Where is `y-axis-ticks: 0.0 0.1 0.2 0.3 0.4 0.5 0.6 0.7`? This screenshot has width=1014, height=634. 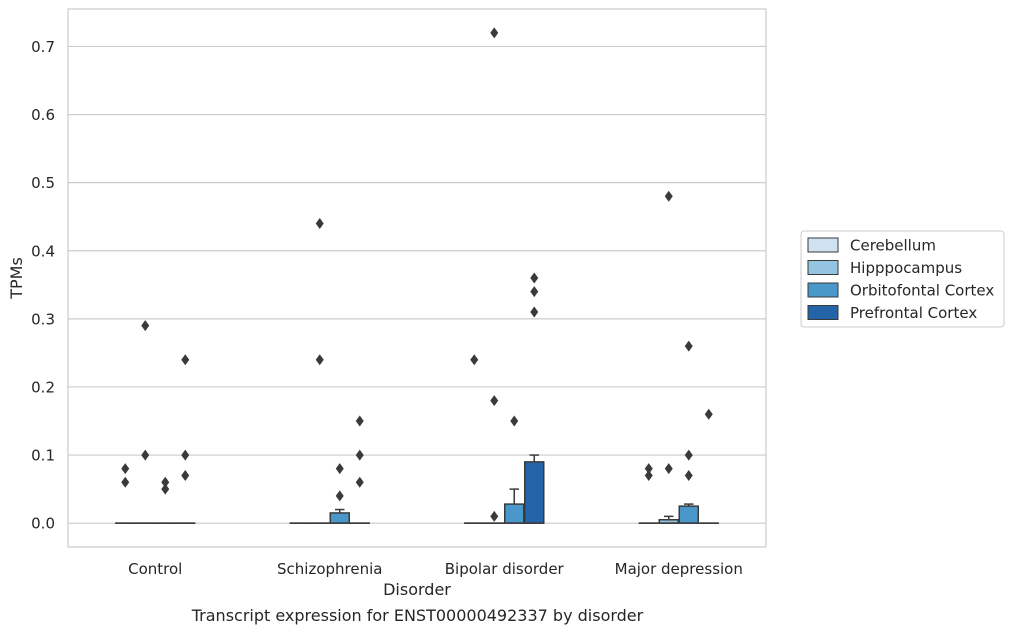 y-axis-ticks: 0.0 0.1 0.2 0.3 0.4 0.5 0.6 0.7 is located at coordinates (43, 285).